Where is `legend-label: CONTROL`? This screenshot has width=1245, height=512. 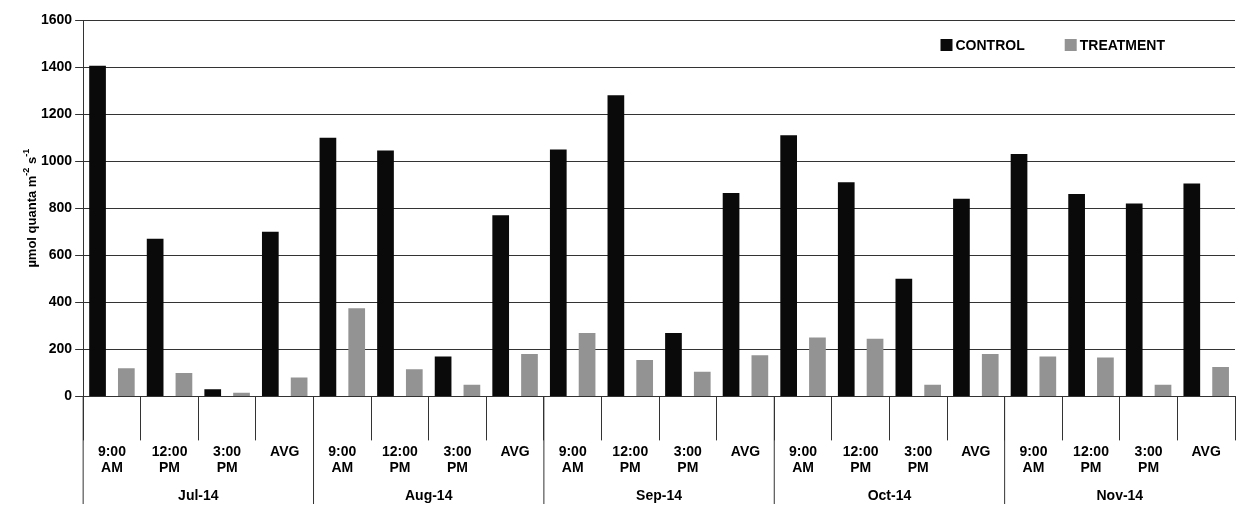
legend-label: CONTROL is located at coordinates (990, 44).